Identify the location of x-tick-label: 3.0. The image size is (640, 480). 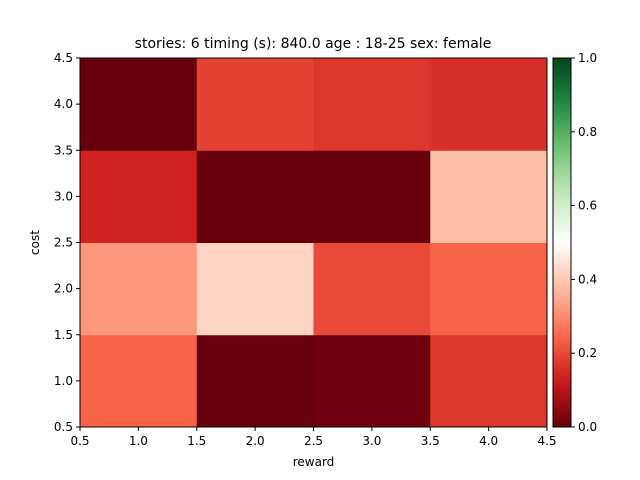
(371, 441).